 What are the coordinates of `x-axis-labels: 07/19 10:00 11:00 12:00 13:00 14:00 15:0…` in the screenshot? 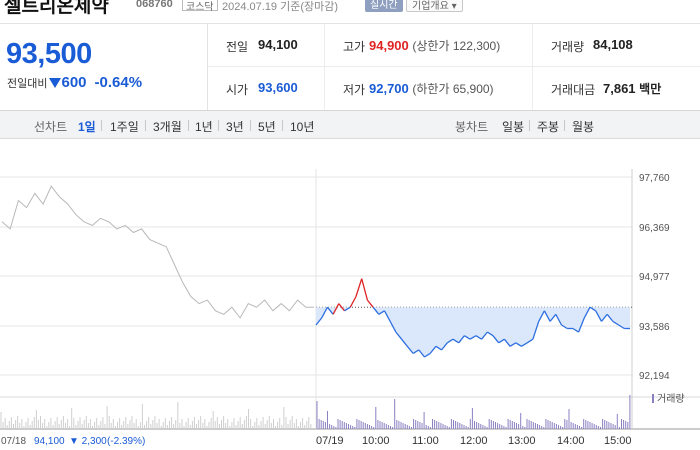 It's located at (474, 441).